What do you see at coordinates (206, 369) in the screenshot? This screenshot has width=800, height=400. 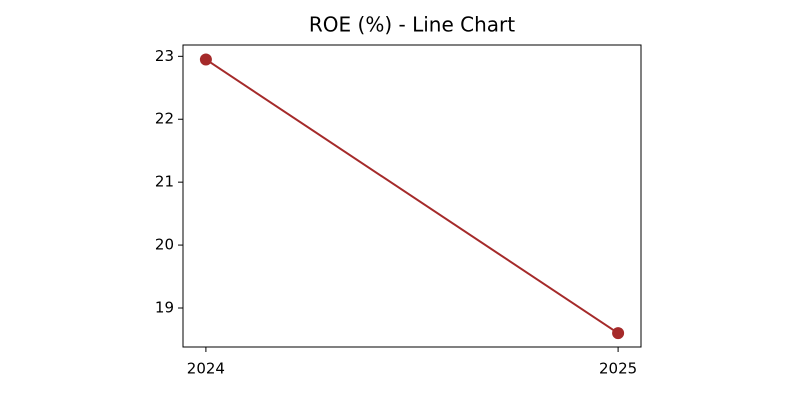 I see `x-tick-label: 2024` at bounding box center [206, 369].